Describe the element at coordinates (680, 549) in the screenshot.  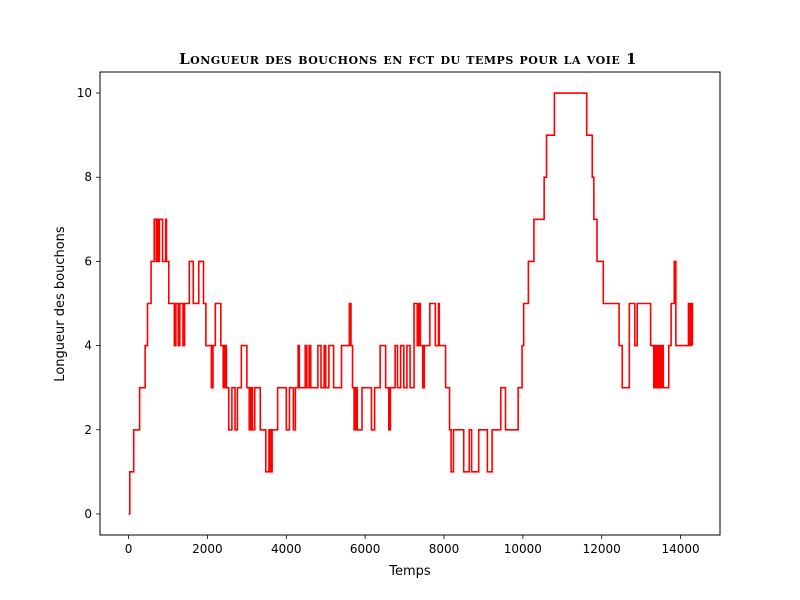
I see `x-tick-label: 14000` at that location.